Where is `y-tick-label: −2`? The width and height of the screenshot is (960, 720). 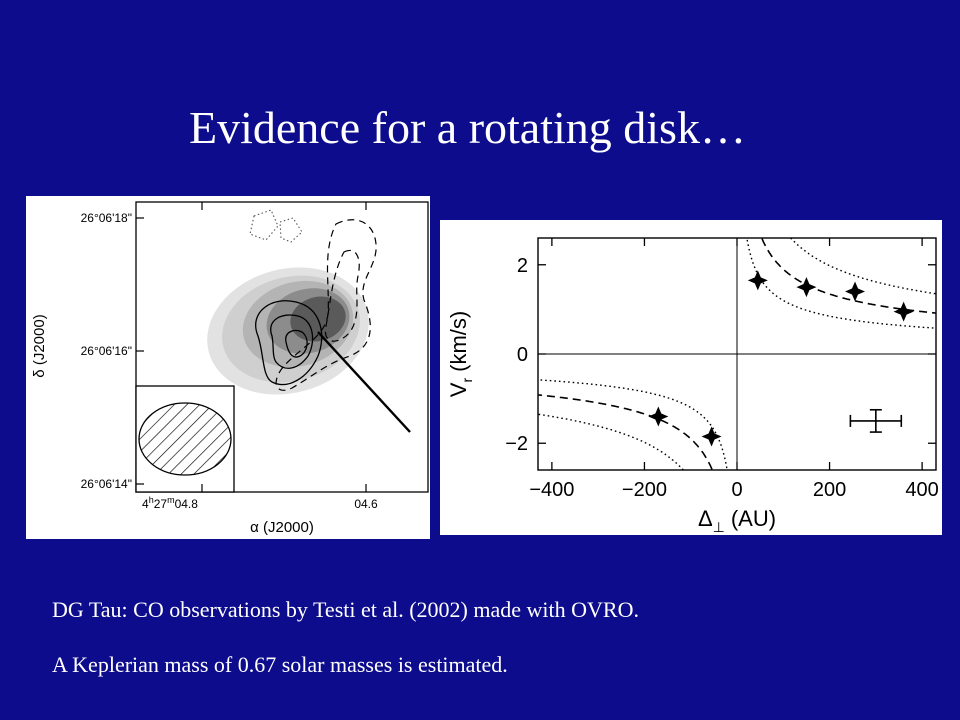
y-tick-label: −2 is located at coordinates (516, 444).